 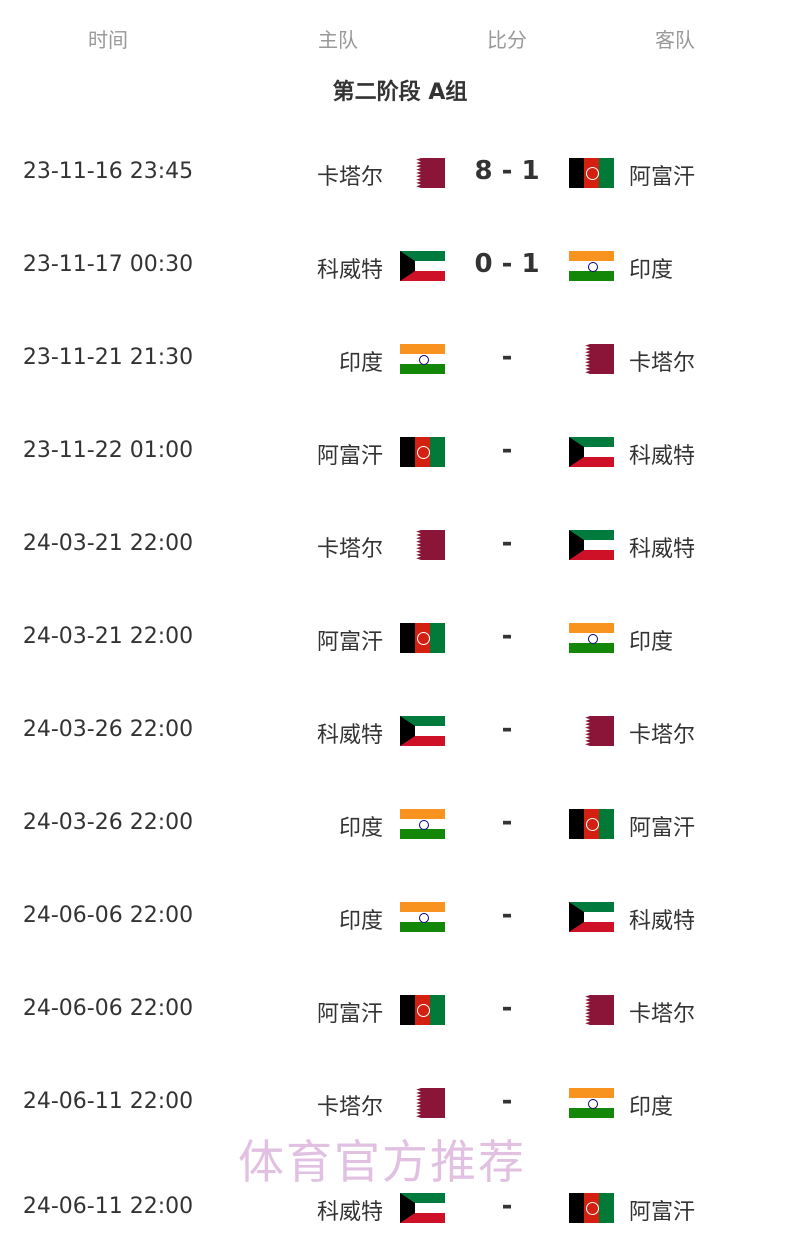 I want to click on match-row: 24-06-06 22:00 阿富汗 - 卡塔尔, so click(x=400, y=1010).